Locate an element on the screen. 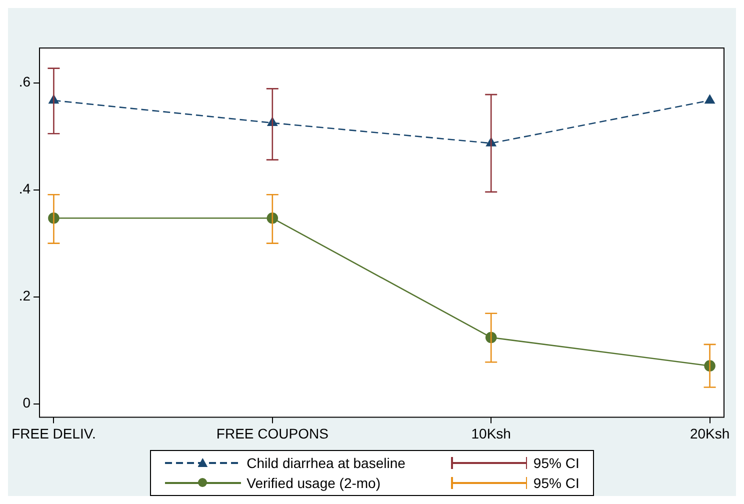 The width and height of the screenshot is (744, 504). y-tick-label: 0 is located at coordinates (26, 402).